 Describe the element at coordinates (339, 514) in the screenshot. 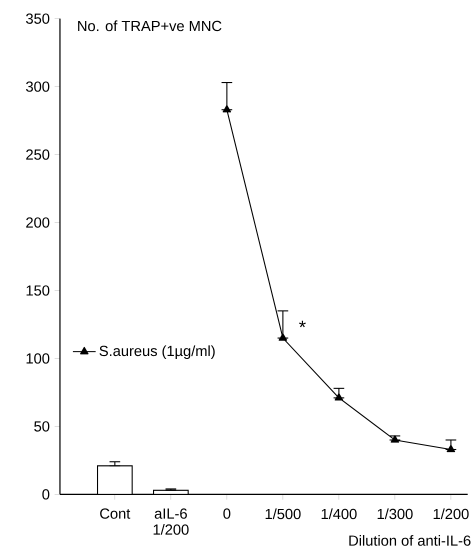

I see `x-tick-label: 1/400` at that location.